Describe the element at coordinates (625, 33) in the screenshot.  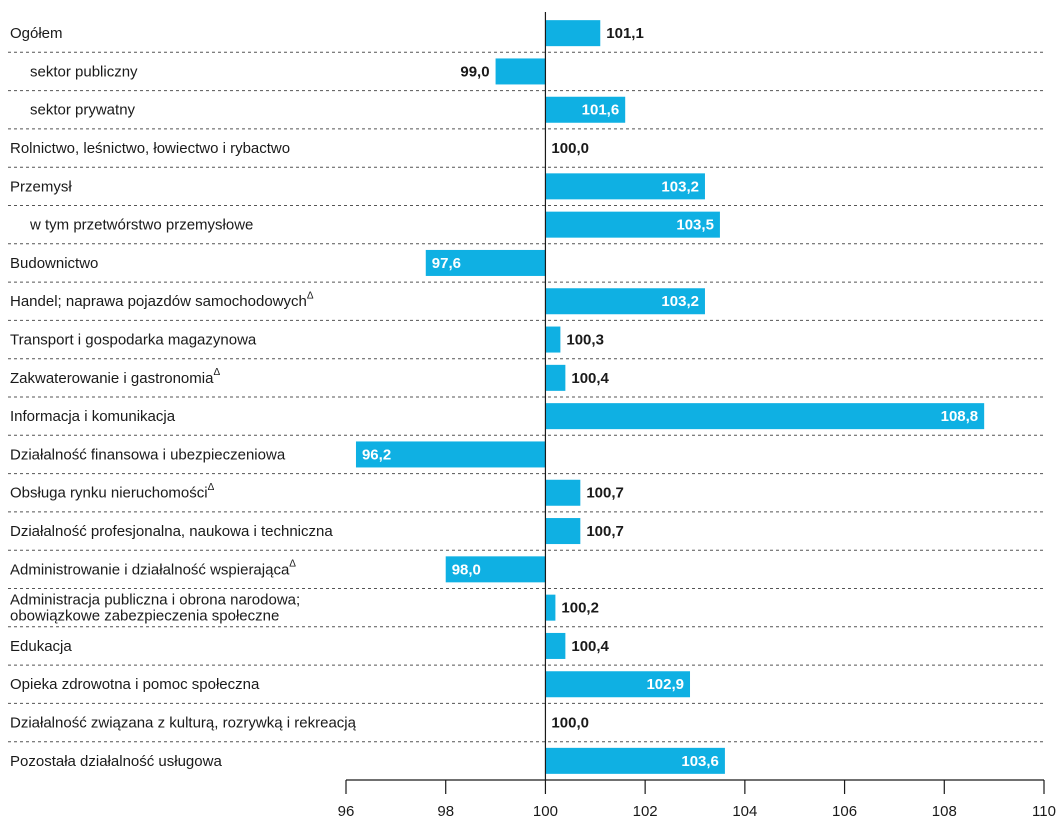
I see `value-label: 101,1` at that location.